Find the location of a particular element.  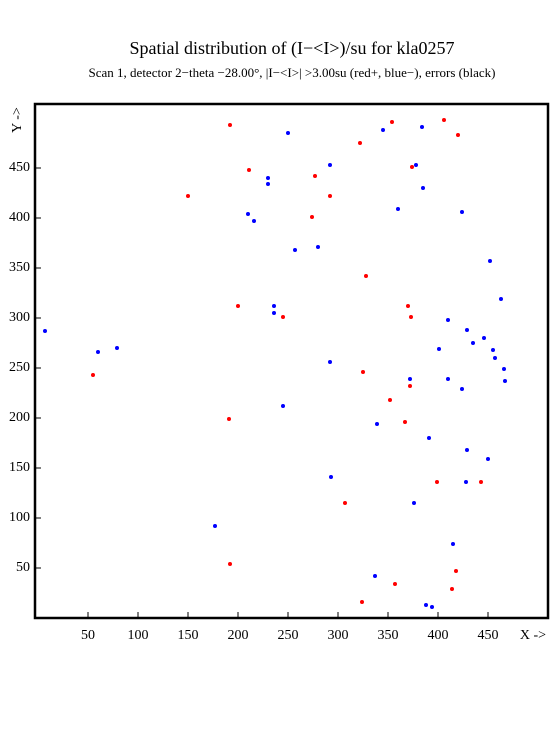

y-tick-label: 250 is located at coordinates (19, 367).